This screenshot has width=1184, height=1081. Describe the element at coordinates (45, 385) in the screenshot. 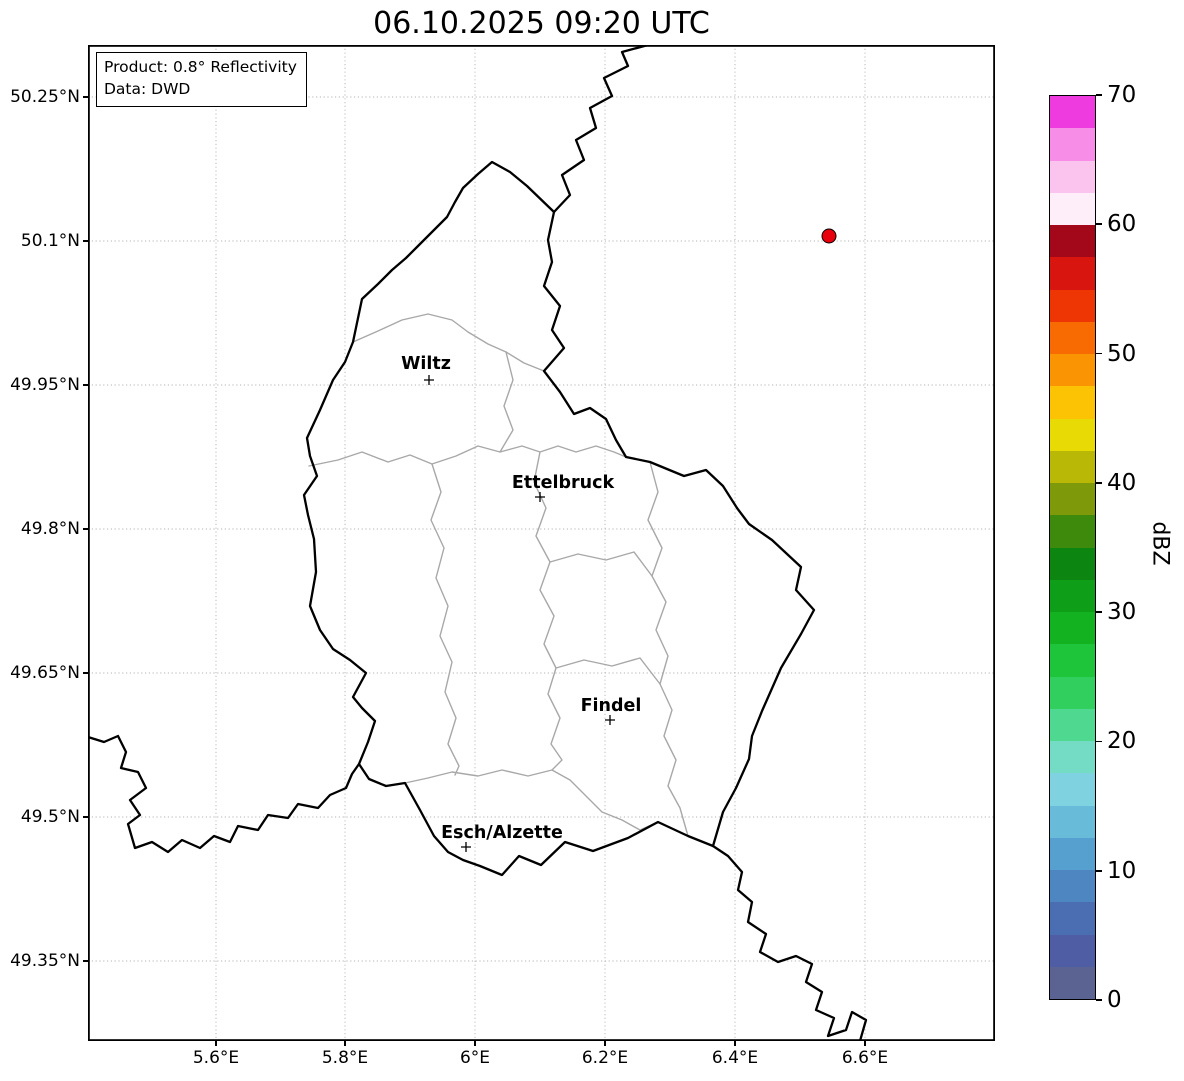

I see `y-tick-label: 49.95°N` at that location.